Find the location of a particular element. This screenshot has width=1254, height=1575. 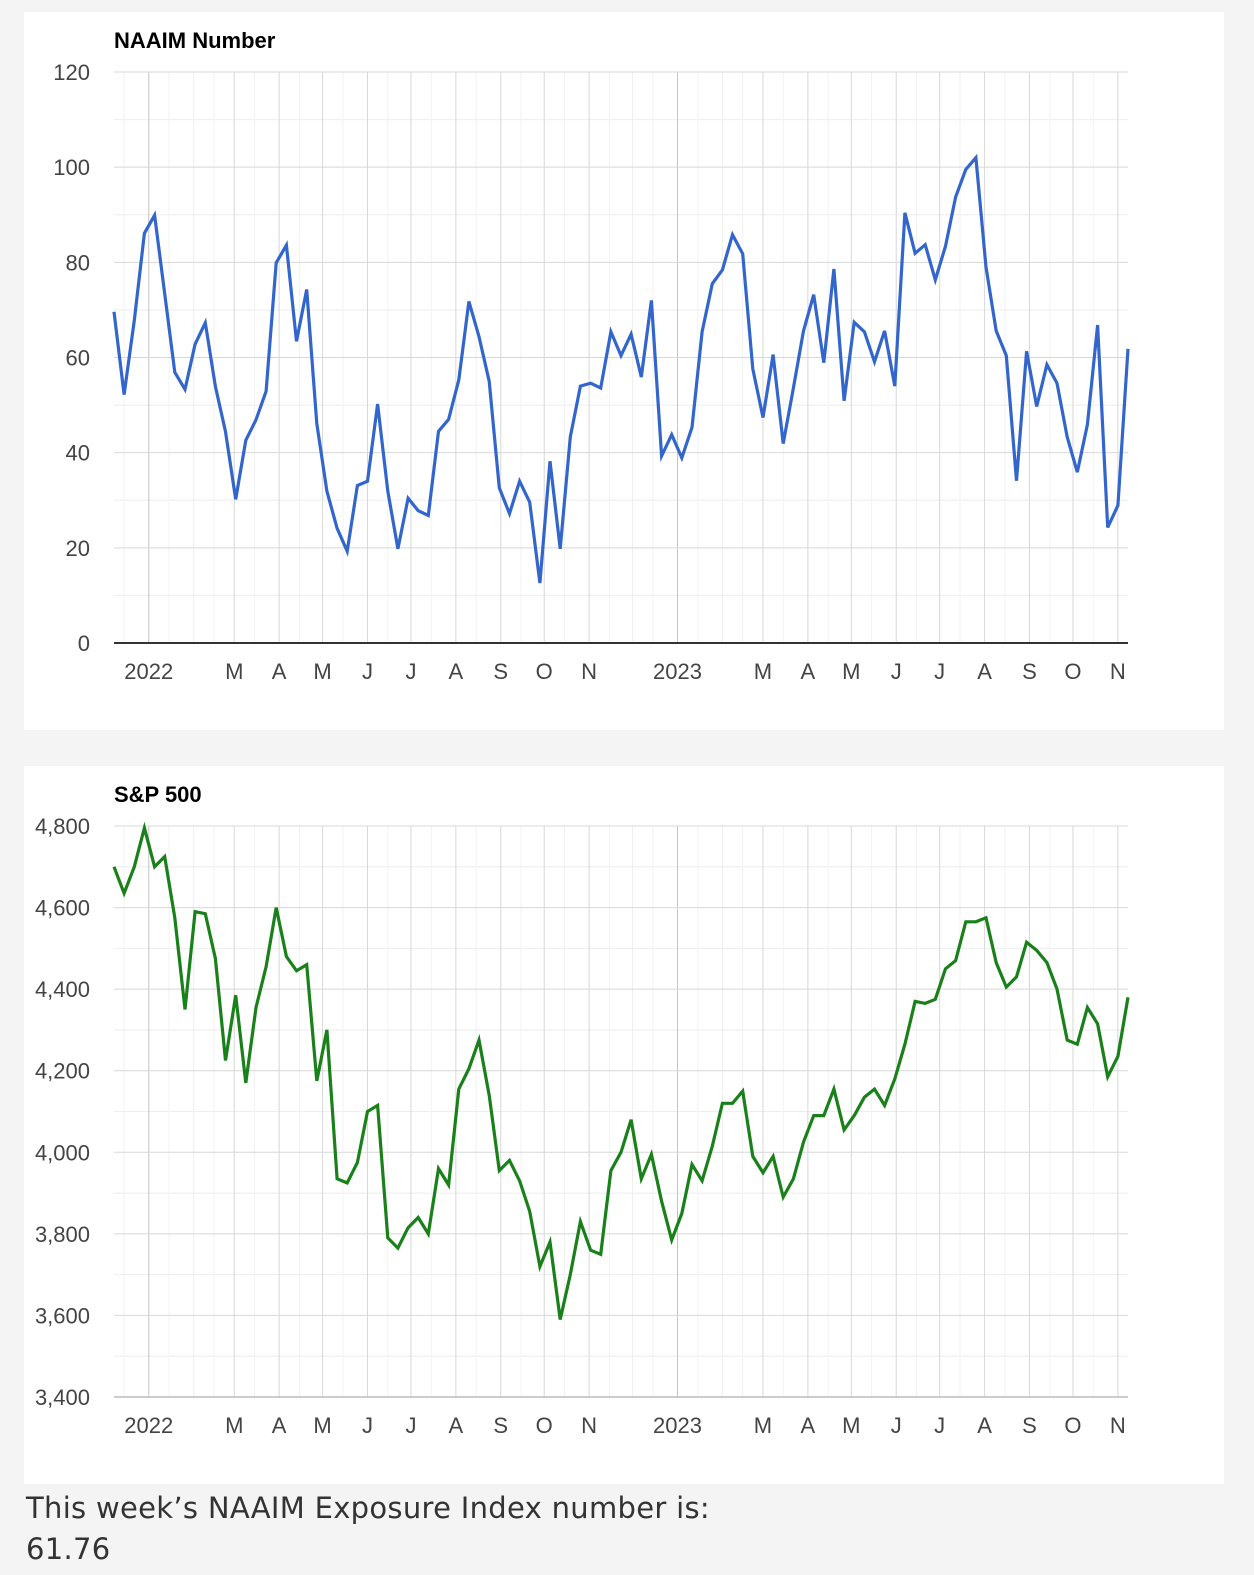

y-tick-label: 4,200 is located at coordinates (62, 1071).